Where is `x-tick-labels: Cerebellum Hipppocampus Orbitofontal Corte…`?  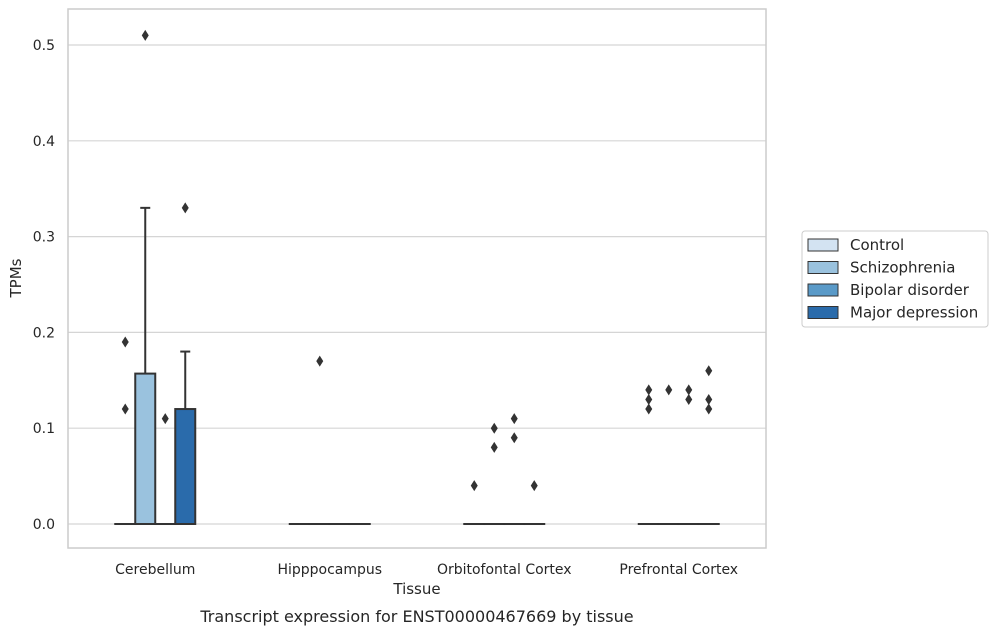
x-tick-labels: Cerebellum Hipppocampus Orbitofontal Corte… is located at coordinates (426, 570).